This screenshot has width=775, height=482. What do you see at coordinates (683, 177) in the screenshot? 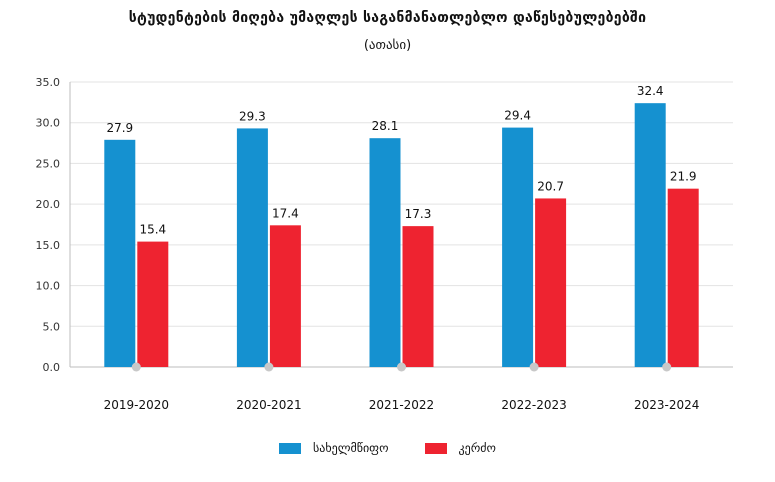
I see `data-label: 21.9` at bounding box center [683, 177].